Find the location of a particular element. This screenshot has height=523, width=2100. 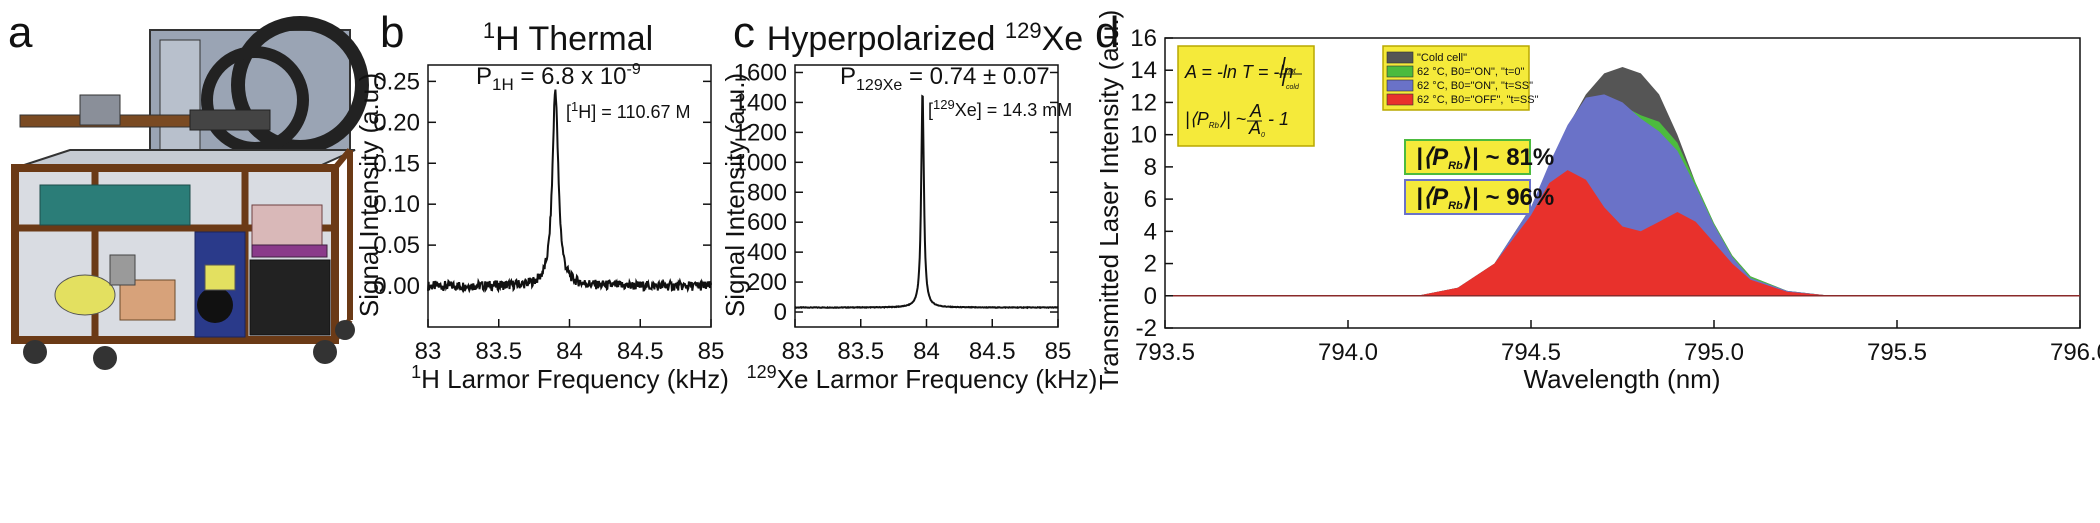

equation-polarization: |⟨PRb⟩| ~ is located at coordinates (1215, 119).